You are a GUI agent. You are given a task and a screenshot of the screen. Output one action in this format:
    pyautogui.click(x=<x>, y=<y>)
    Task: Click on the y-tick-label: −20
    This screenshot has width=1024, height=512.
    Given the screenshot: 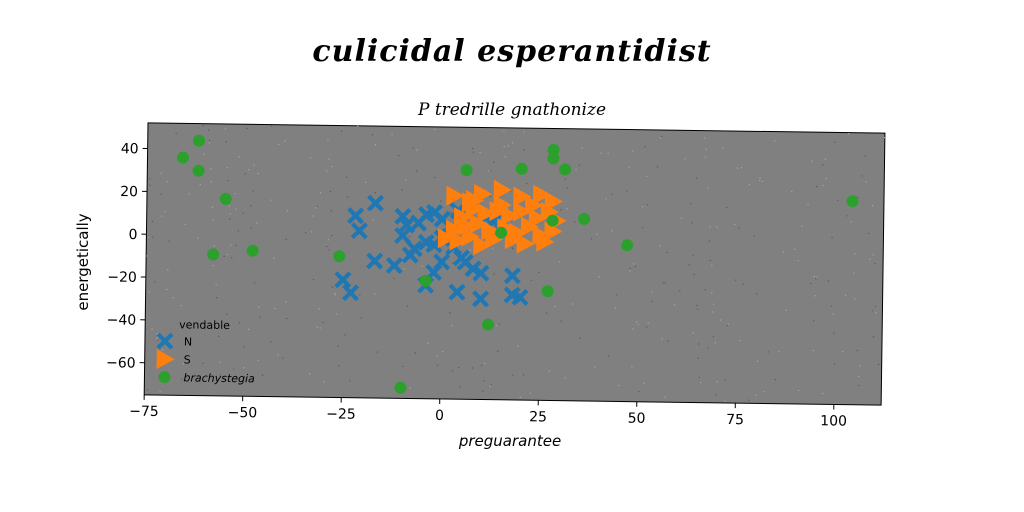 What is the action you would take?
    pyautogui.click(x=122, y=278)
    